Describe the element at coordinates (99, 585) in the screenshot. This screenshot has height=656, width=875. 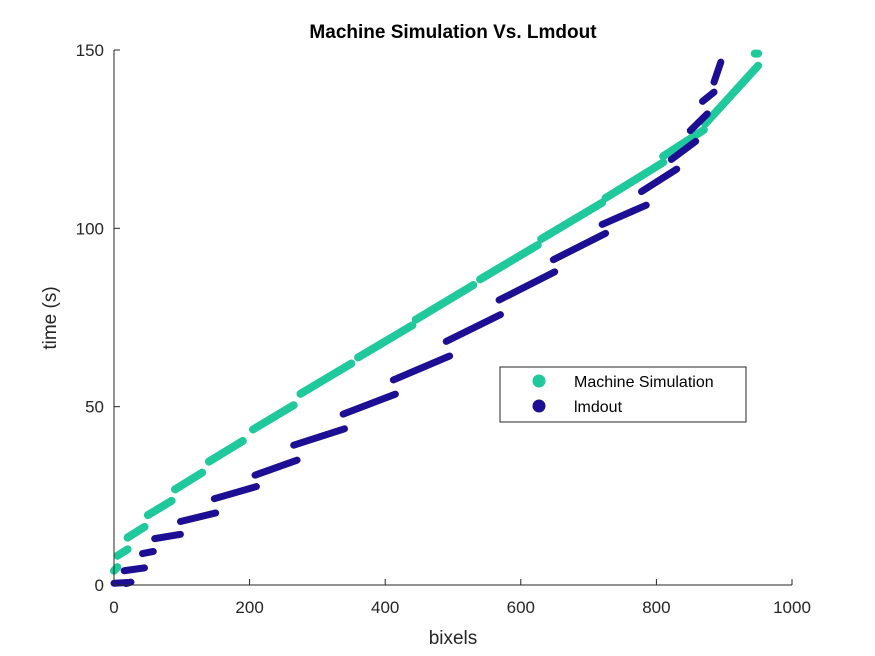
I see `y-tick-label-0: 0` at that location.